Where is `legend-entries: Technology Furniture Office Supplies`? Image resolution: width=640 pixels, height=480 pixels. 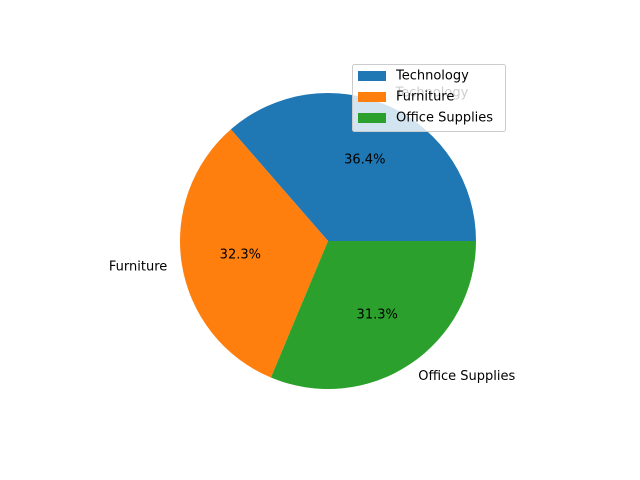
legend-entries: Technology Furniture Office Supplies is located at coordinates (425, 97).